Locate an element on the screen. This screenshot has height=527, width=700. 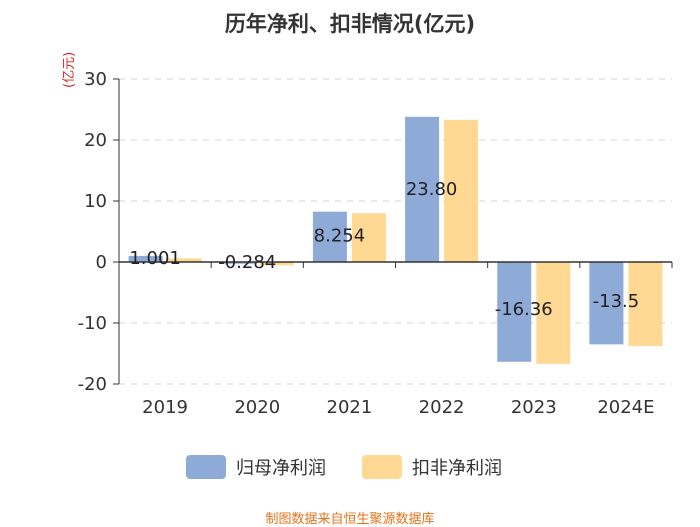
x-tick-label: 2023 is located at coordinates (534, 407).